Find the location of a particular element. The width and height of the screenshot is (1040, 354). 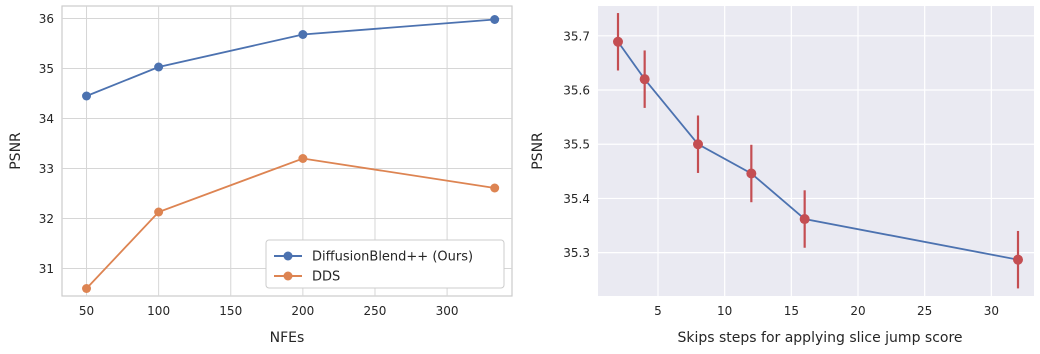

x-tick-label: 20 is located at coordinates (857, 311).